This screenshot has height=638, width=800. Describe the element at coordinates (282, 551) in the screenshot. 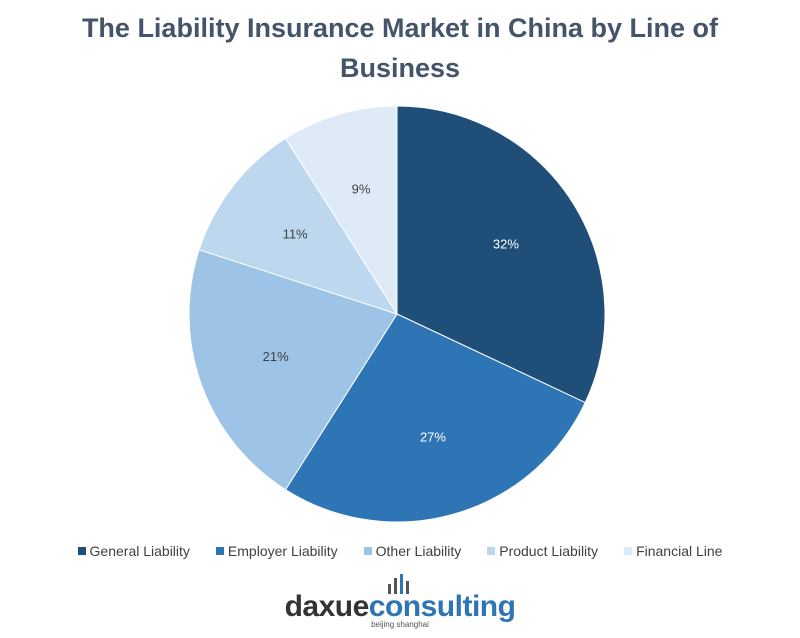

I see `legend-label: Employer Liability` at that location.